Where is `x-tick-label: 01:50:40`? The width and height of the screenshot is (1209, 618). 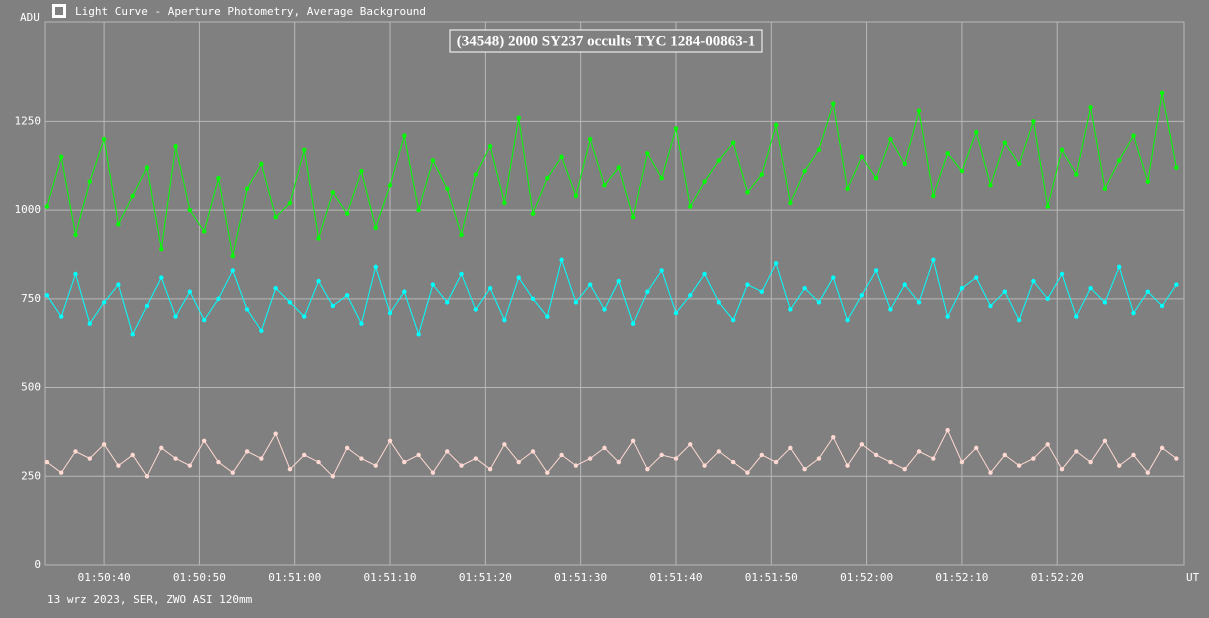 x-tick-label: 01:50:40 is located at coordinates (104, 577).